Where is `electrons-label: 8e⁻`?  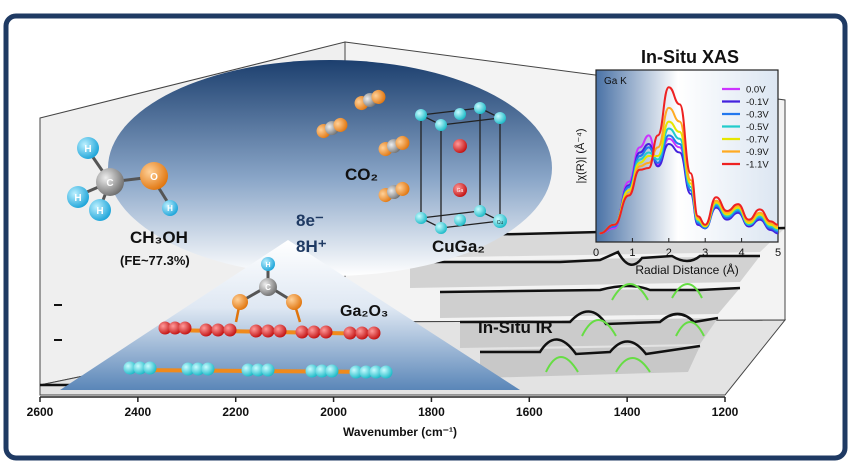 electrons-label: 8e⁻ is located at coordinates (310, 220).